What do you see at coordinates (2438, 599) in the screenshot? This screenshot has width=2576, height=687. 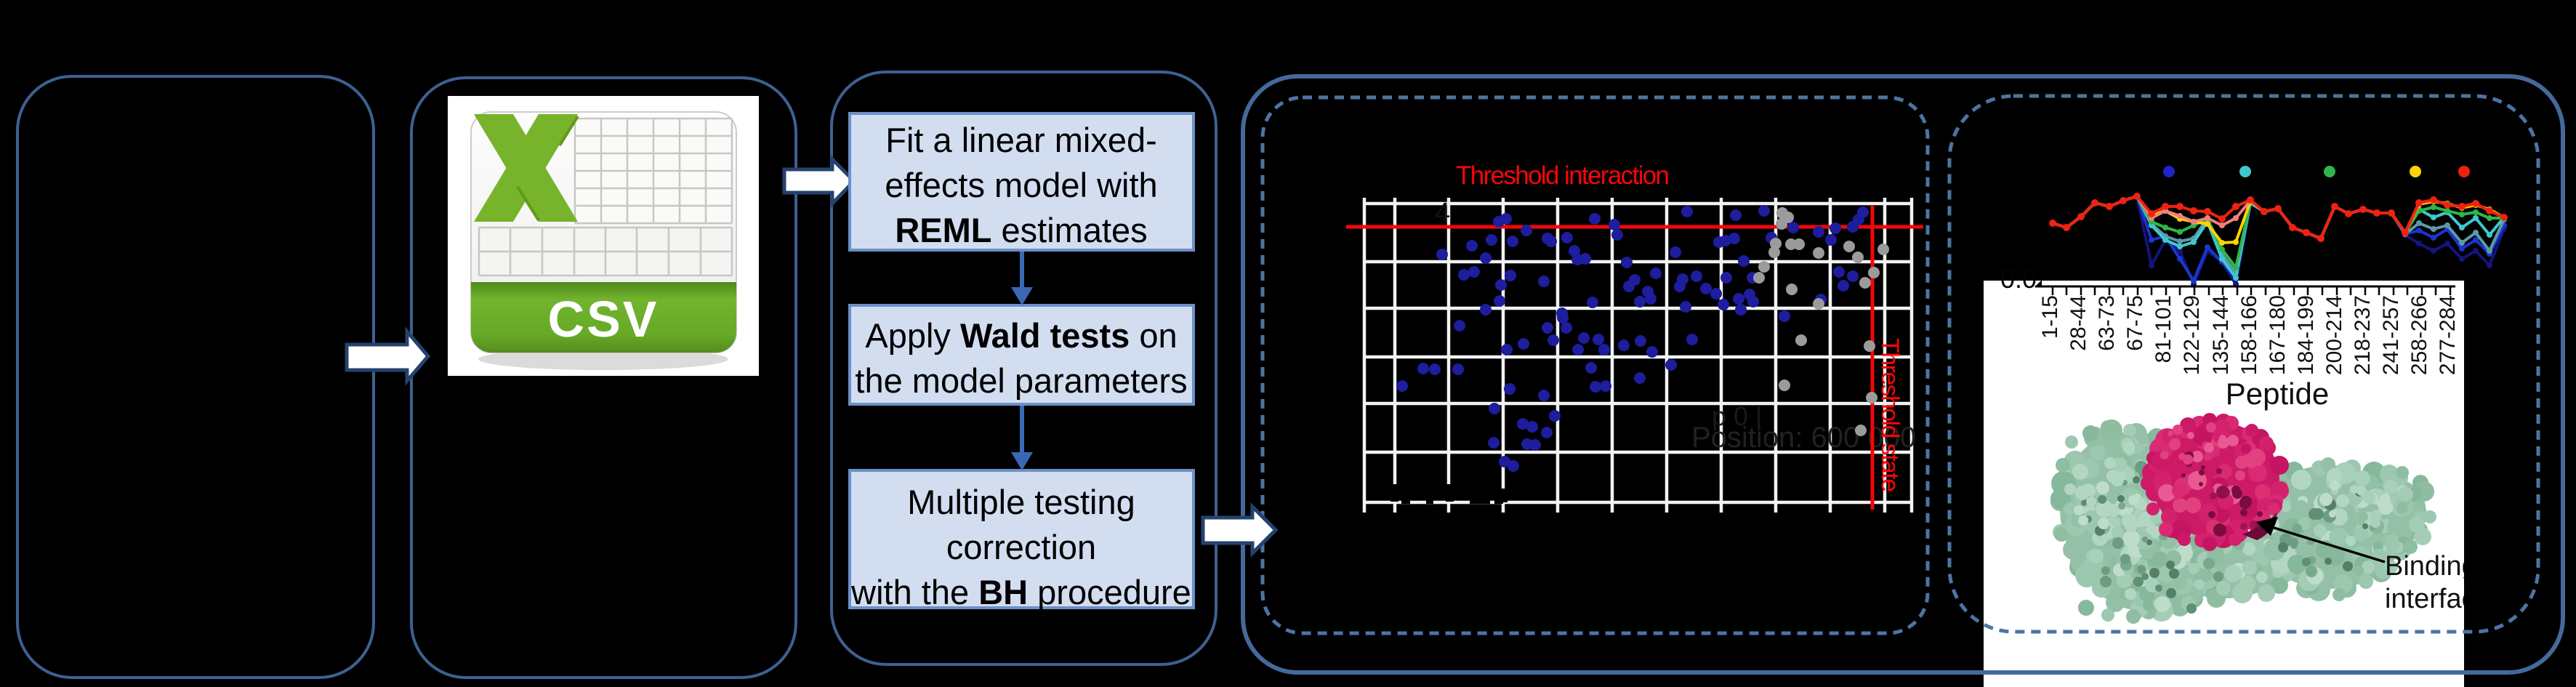 I see `svg-text: interface` at bounding box center [2438, 599].